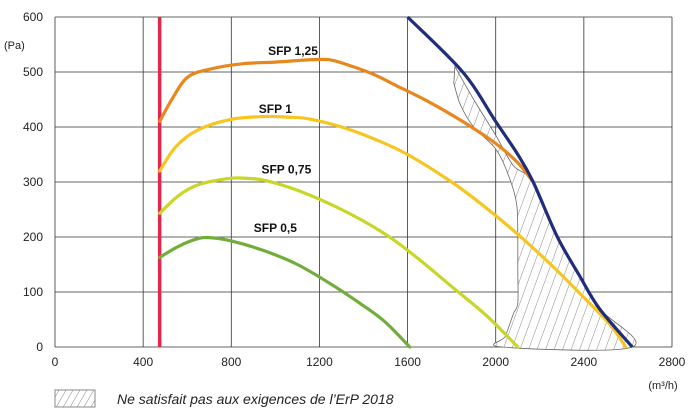 This screenshot has height=410, width=694. I want to click on series-labels: SFP 1,25 SFP 1 SFP 0,75 SFP 0,5, so click(286, 139).